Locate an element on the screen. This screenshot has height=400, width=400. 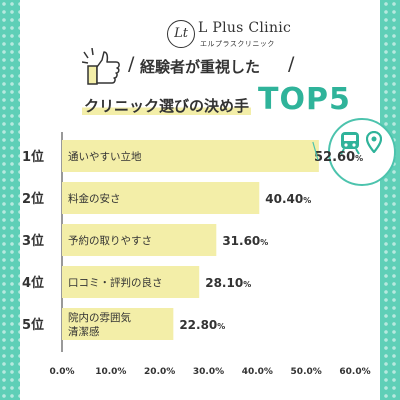
badge-circle is located at coordinates (362, 152).